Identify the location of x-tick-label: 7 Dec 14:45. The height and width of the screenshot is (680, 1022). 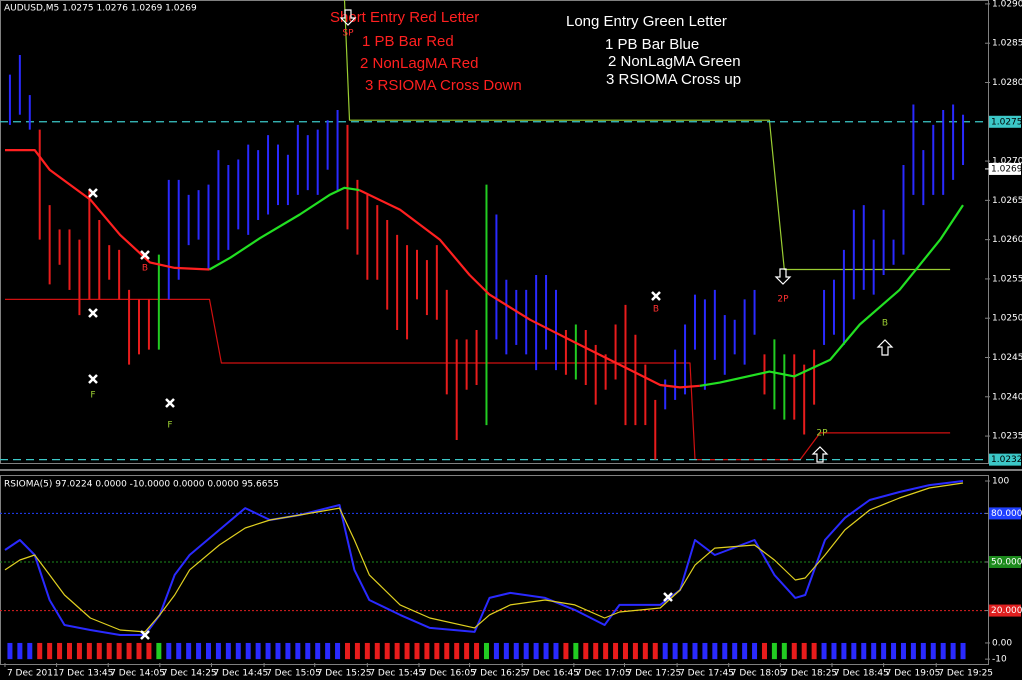
(240, 674).